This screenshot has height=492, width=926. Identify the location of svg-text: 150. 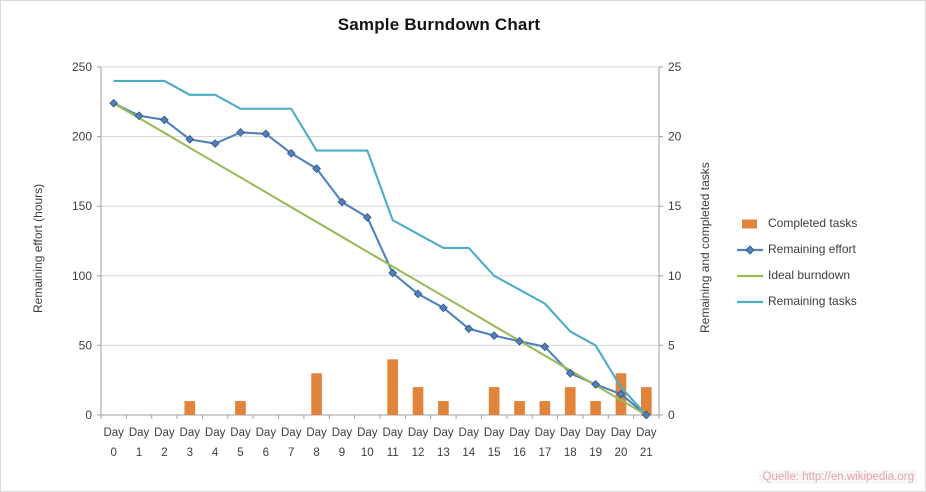
(82, 206).